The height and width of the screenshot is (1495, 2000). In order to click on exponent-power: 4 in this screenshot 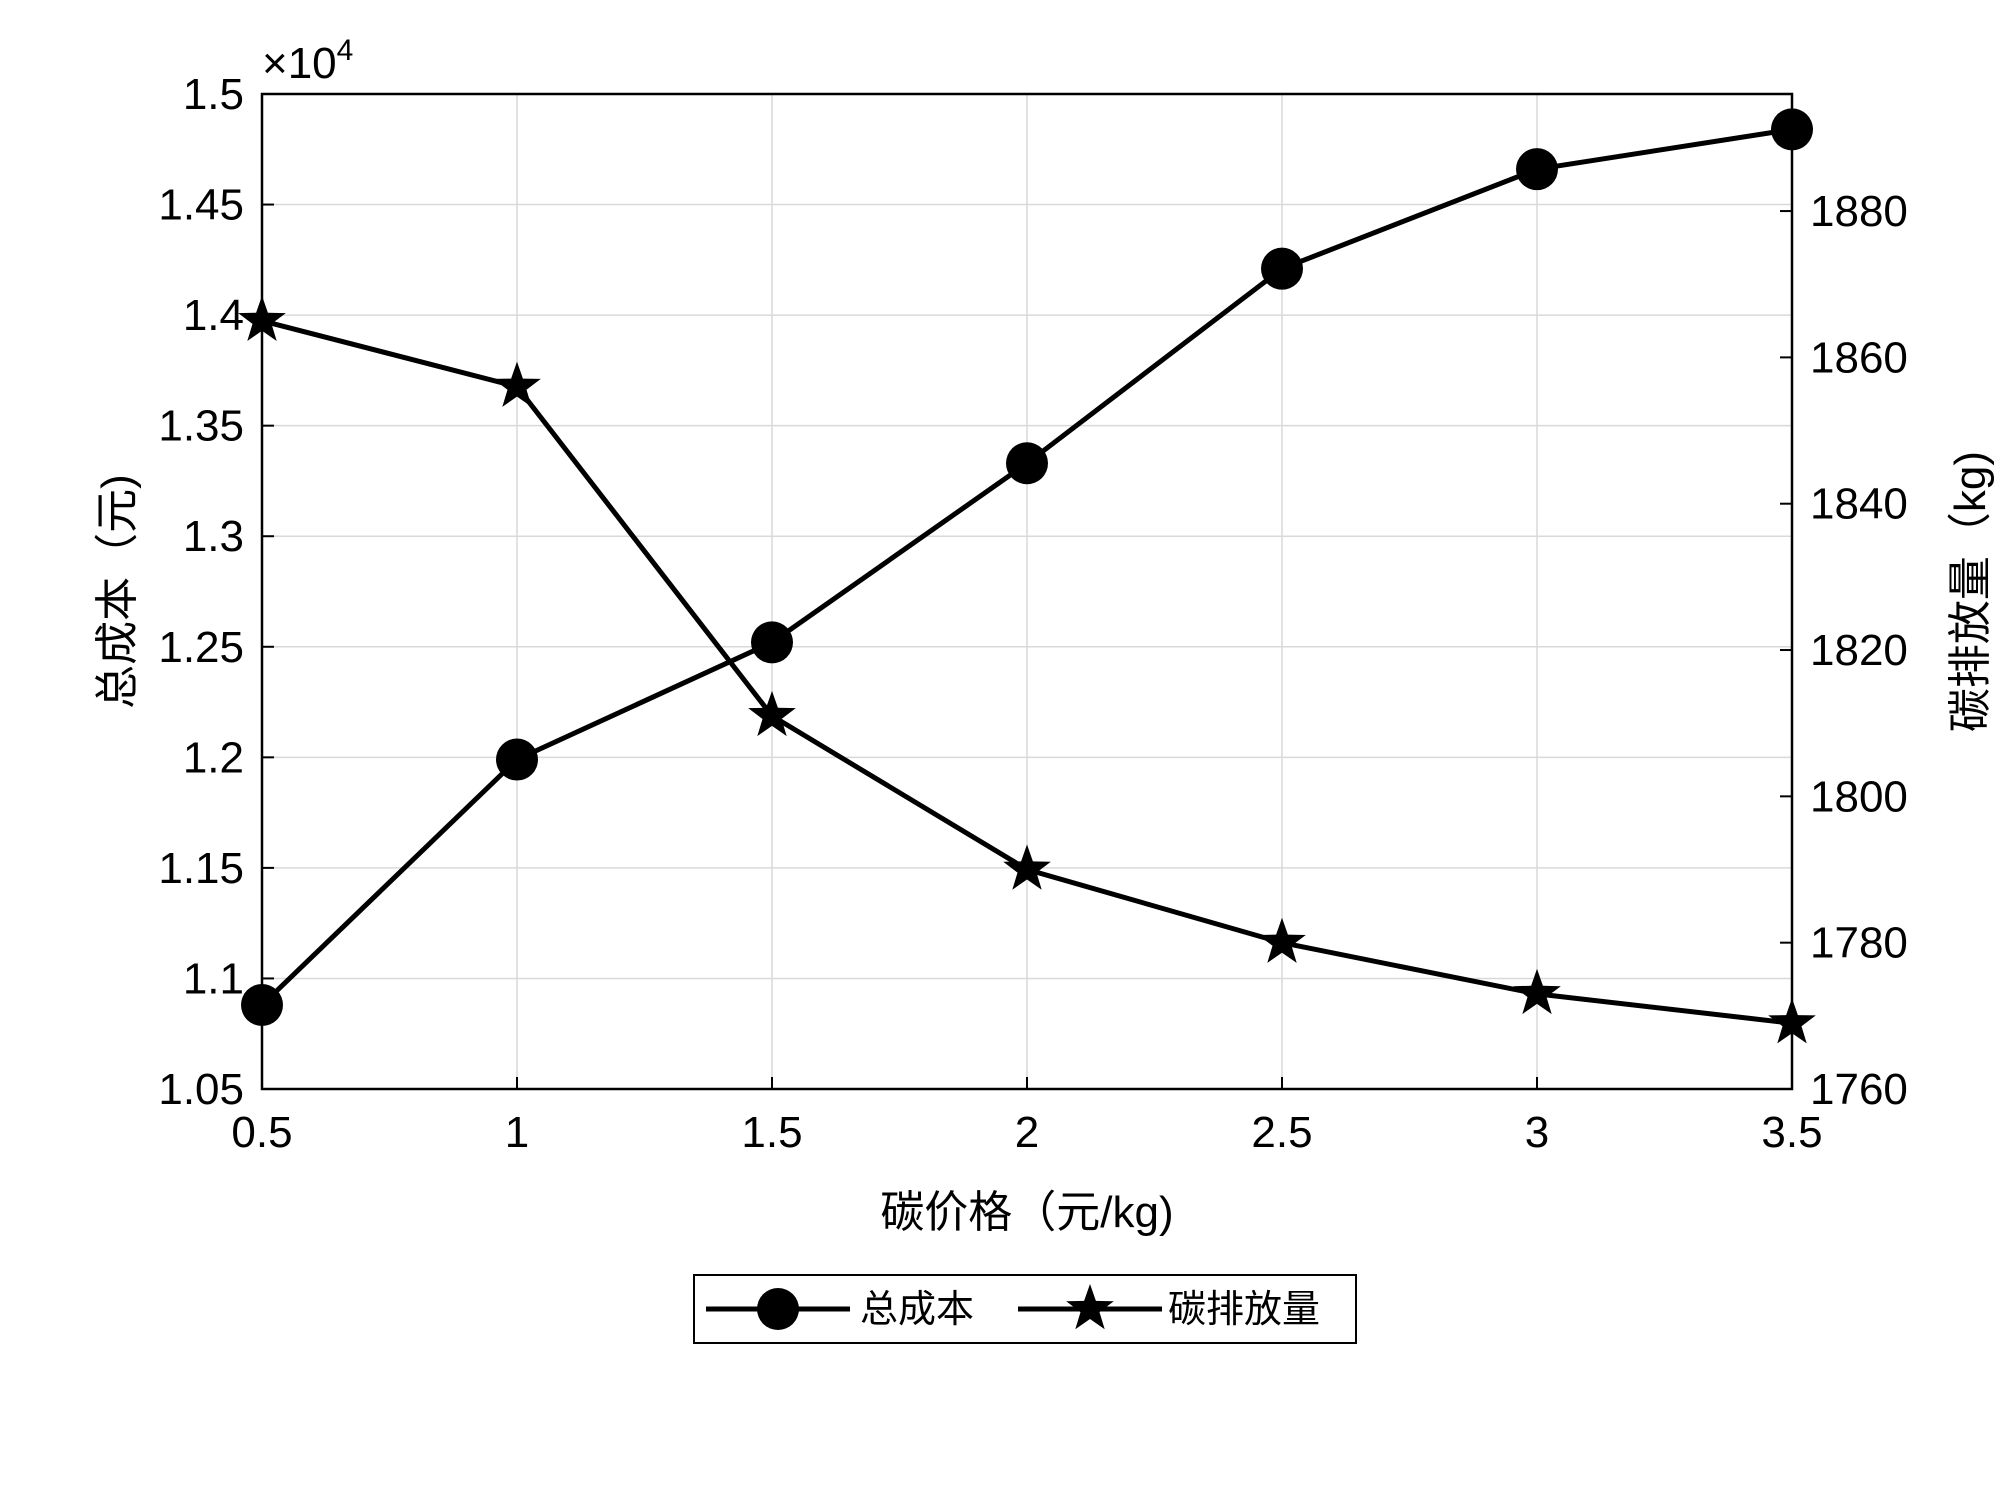, I will do `click(345, 50)`.